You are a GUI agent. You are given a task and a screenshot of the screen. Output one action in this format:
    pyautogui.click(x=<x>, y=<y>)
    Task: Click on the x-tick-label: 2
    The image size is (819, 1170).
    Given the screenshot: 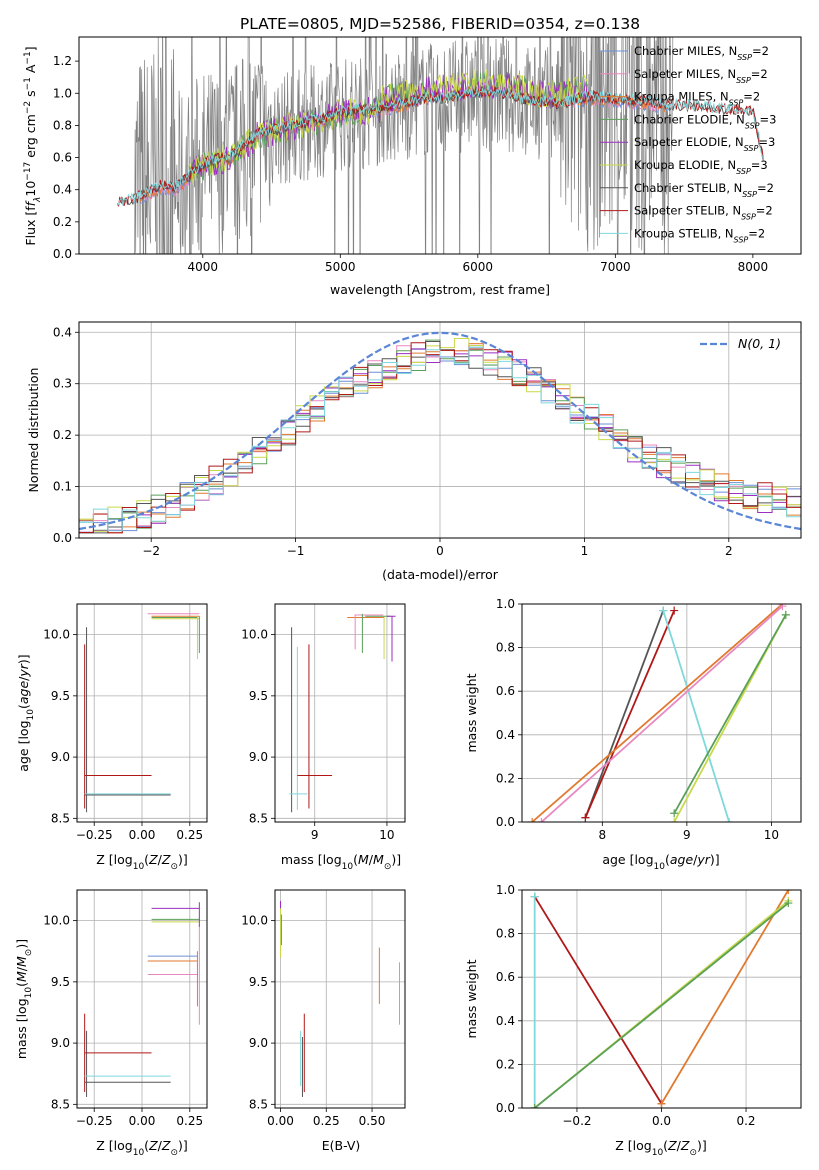 What is the action you would take?
    pyautogui.click(x=729, y=551)
    